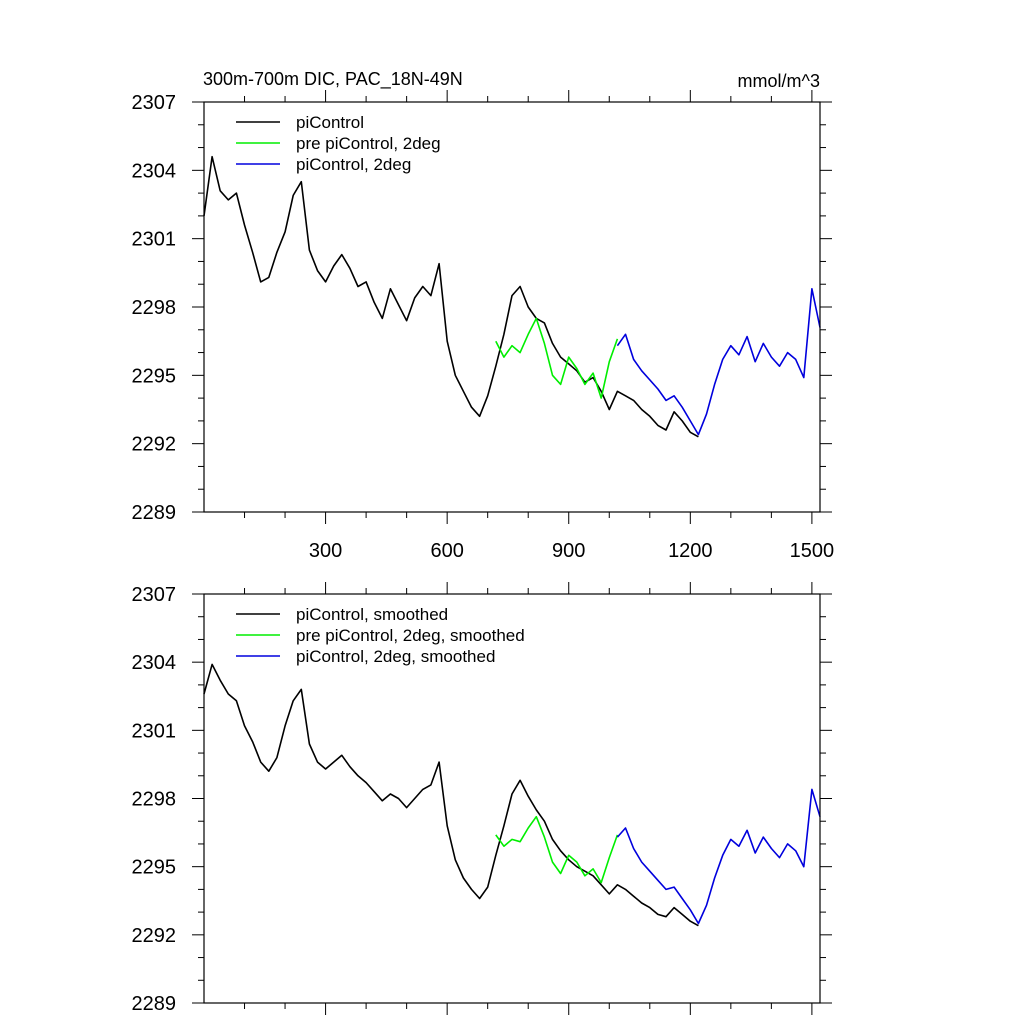 The width and height of the screenshot is (1024, 1024). I want to click on top-xtick-label: 900, so click(568, 551).